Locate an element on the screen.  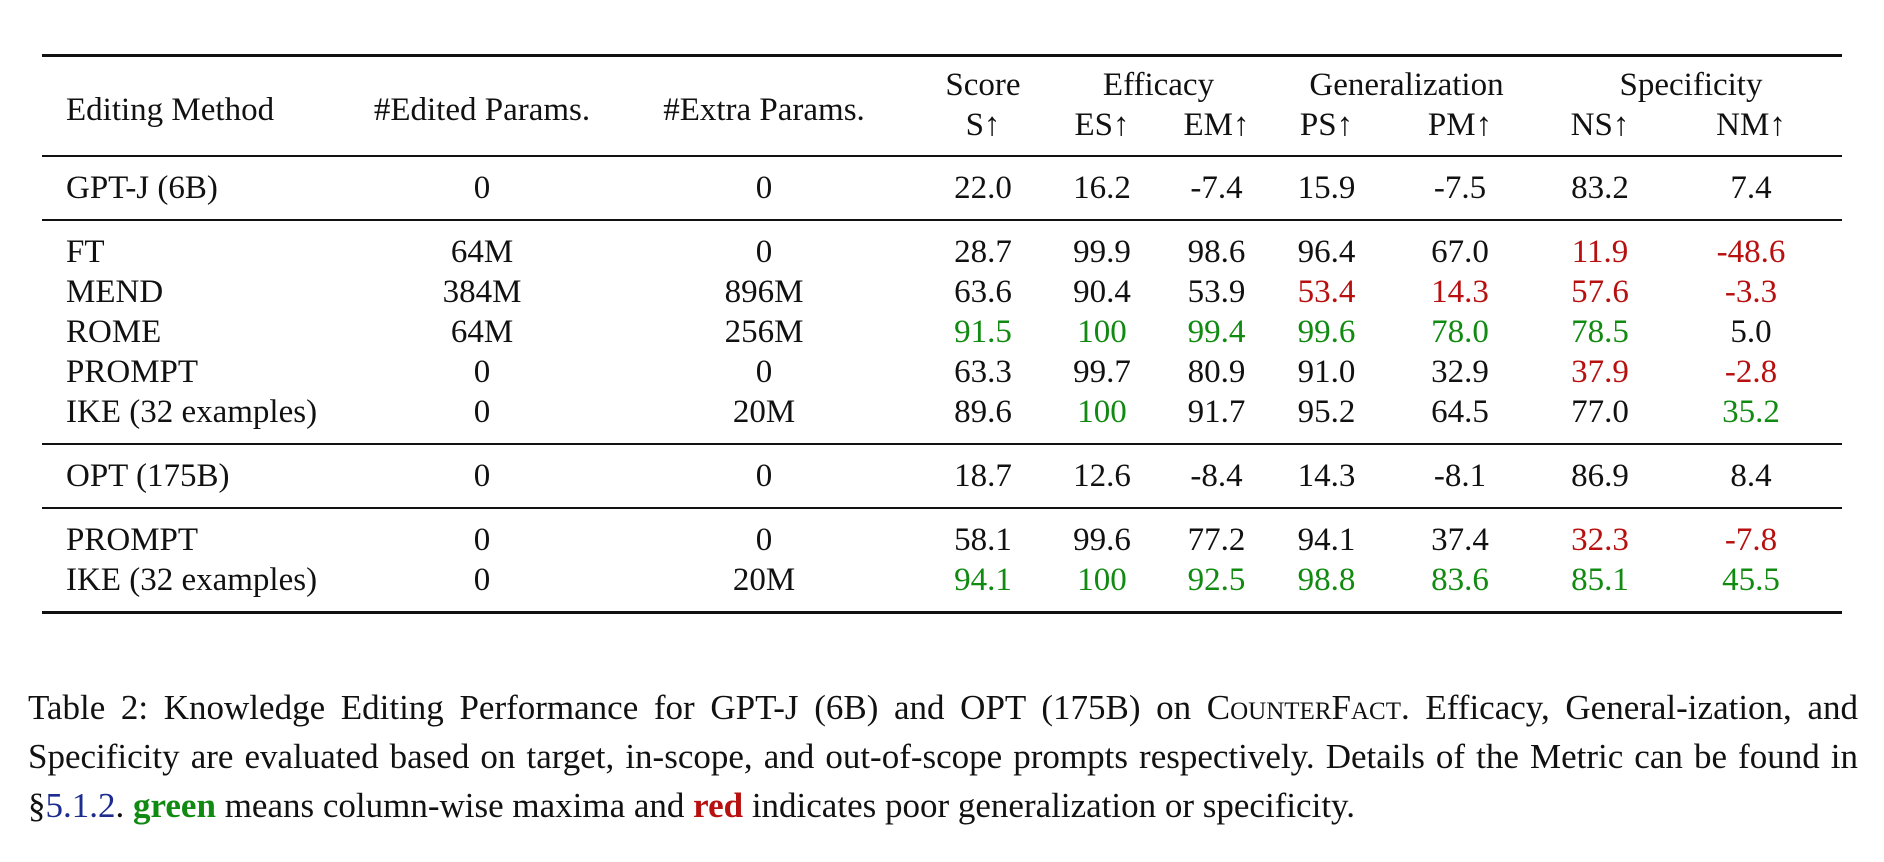
specificity-ns-cell: 85.1 is located at coordinates (1600, 580).